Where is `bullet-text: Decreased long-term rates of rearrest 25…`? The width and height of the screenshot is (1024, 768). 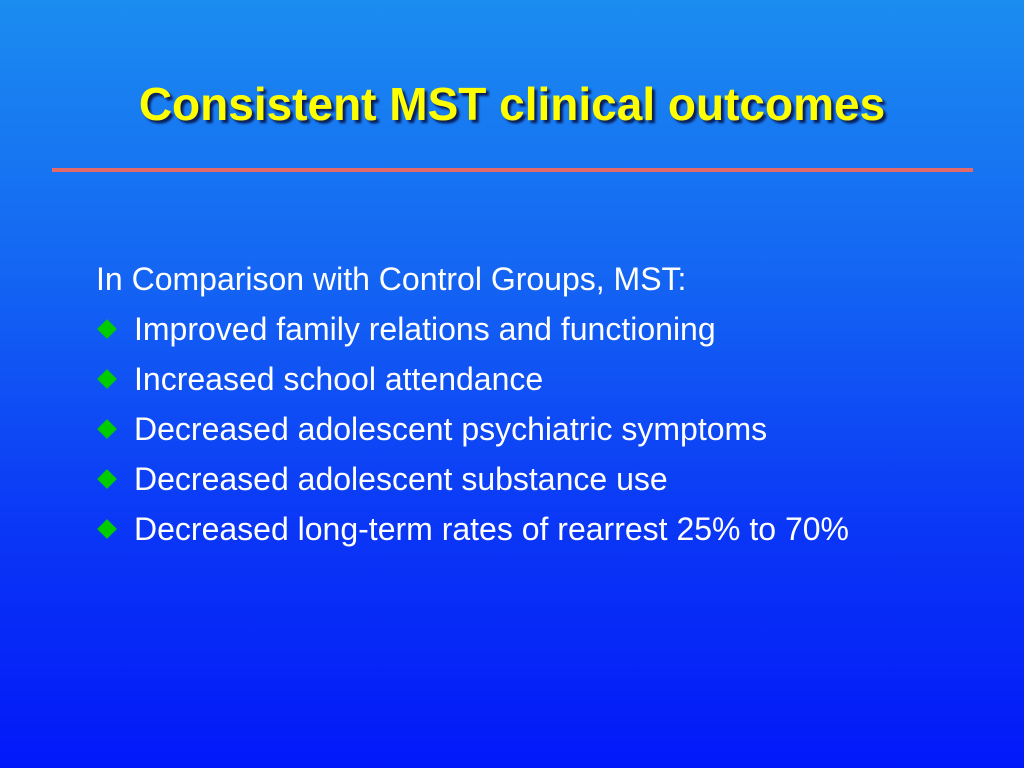 bullet-text: Decreased long-term rates of rearrest 25… is located at coordinates (491, 529).